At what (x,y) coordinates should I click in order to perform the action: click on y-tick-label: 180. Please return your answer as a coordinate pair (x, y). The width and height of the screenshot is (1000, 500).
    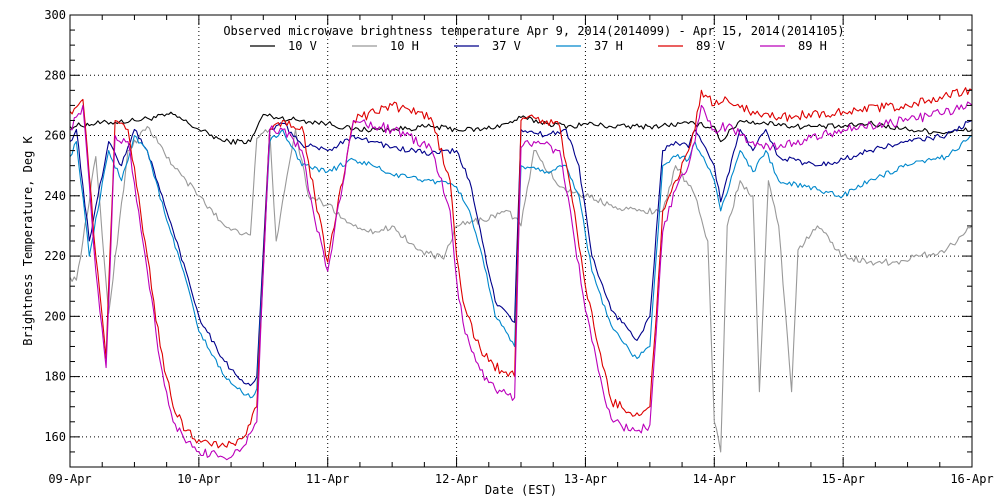
    Looking at the image, I should click on (55, 377).